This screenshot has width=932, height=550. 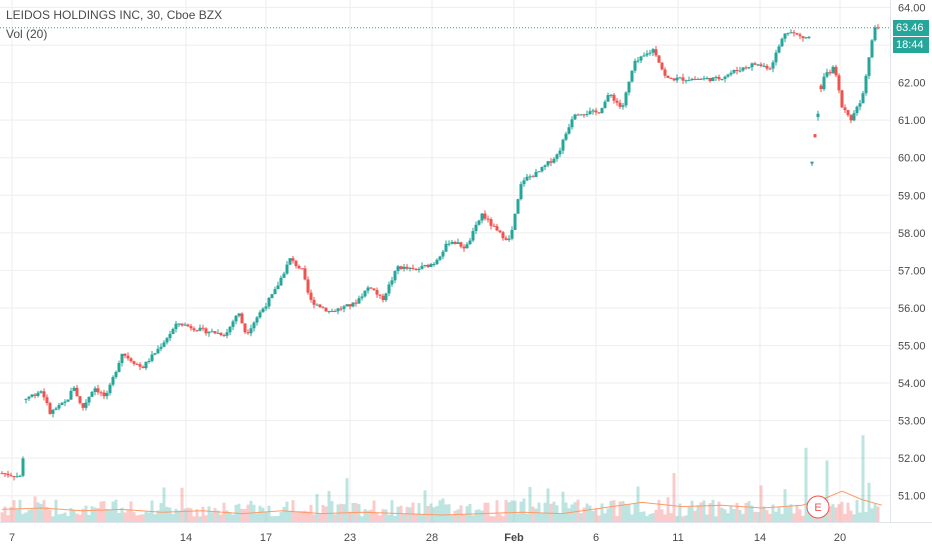 I want to click on time-axis: 7 14 17 23 28 Feb 6 11 14 20, so click(x=427, y=538).